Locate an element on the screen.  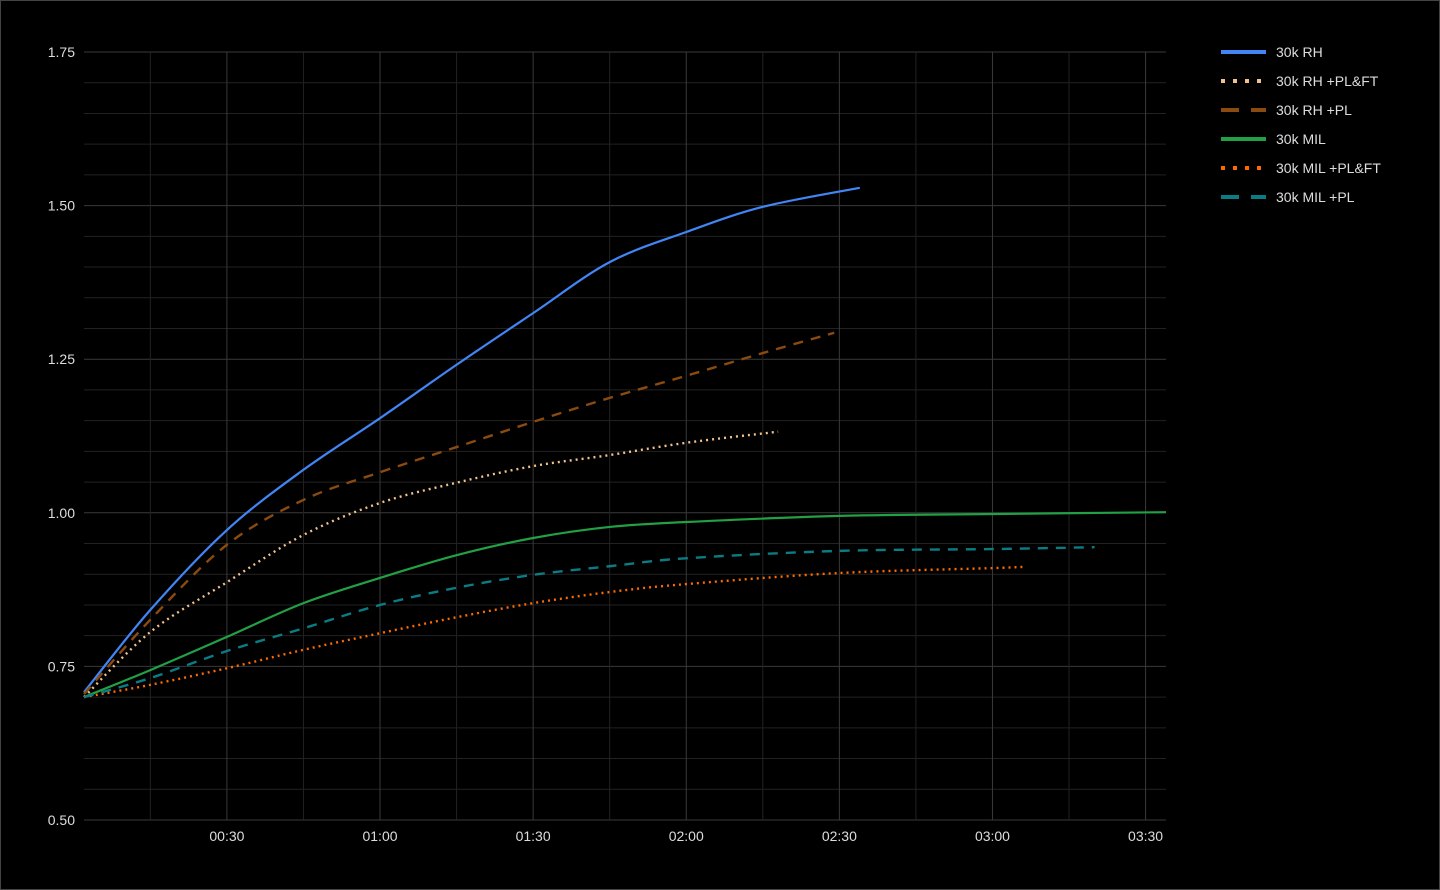
x-tick-label: 03:00 is located at coordinates (992, 836).